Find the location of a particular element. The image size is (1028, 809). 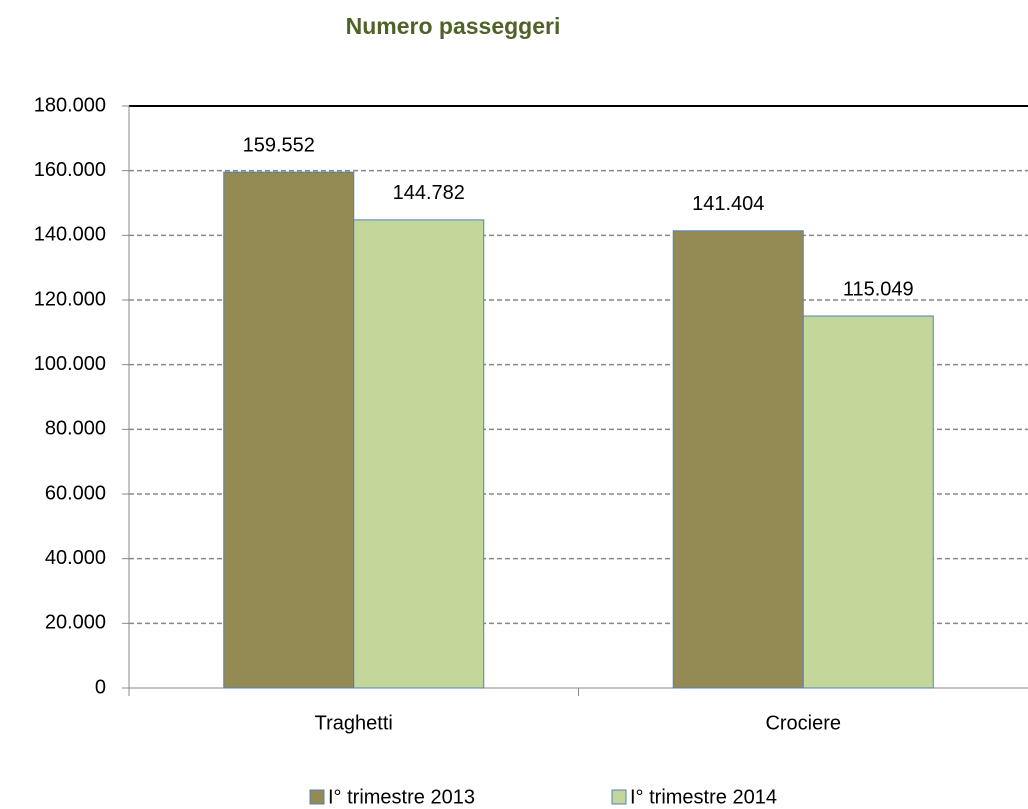

y-tick-label: 120.000 is located at coordinates (70, 299).